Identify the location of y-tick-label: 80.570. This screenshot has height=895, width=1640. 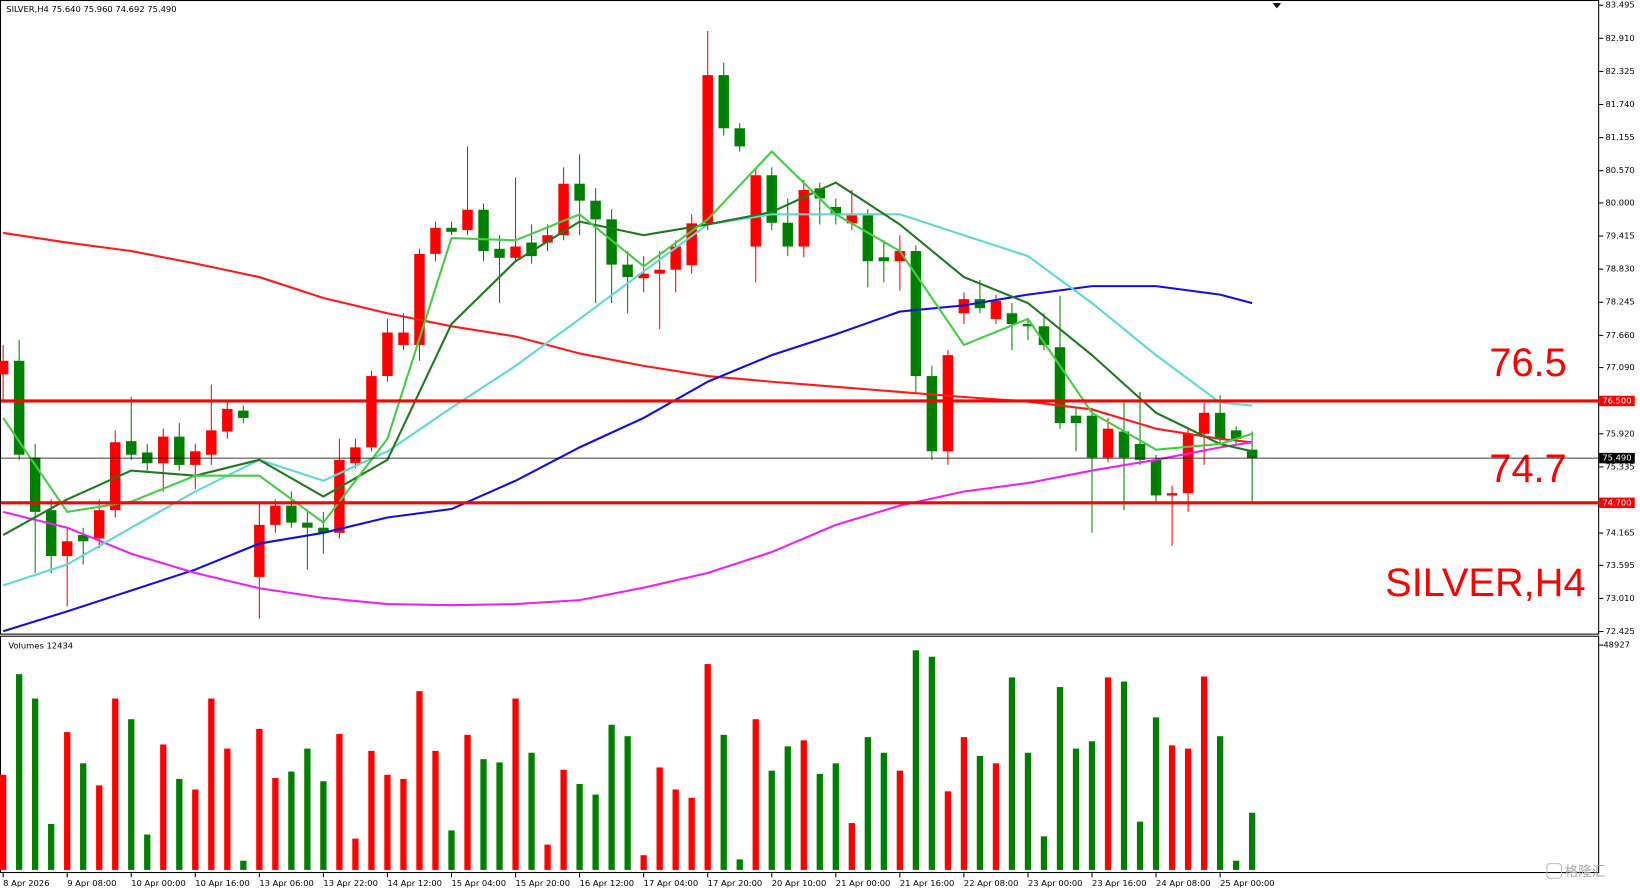
(1619, 170).